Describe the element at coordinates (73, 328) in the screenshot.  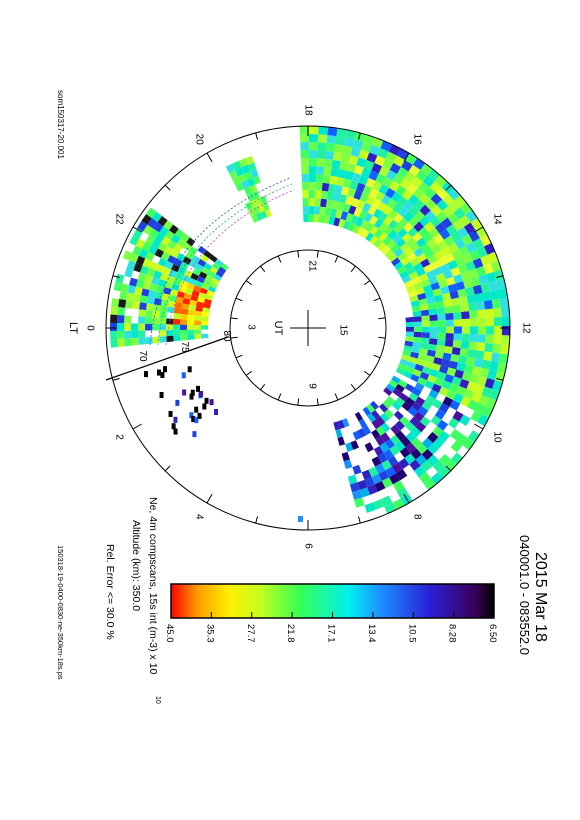
I see `lt-axis-label: LT` at that location.